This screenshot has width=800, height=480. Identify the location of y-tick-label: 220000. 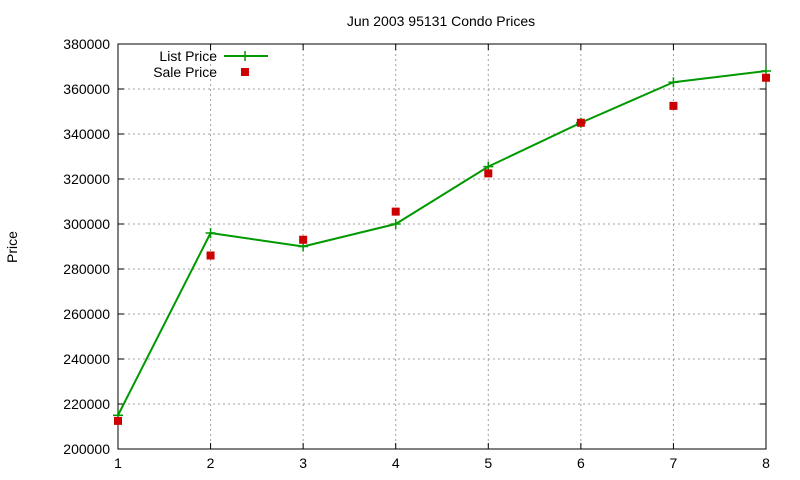
(86, 404).